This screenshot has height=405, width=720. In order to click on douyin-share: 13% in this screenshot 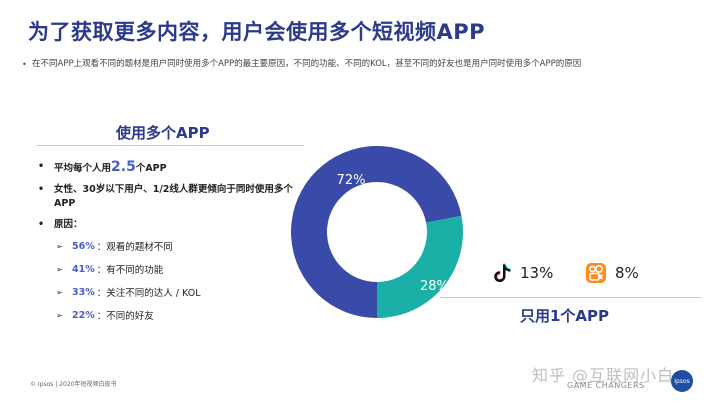, I will do `click(522, 273)`.